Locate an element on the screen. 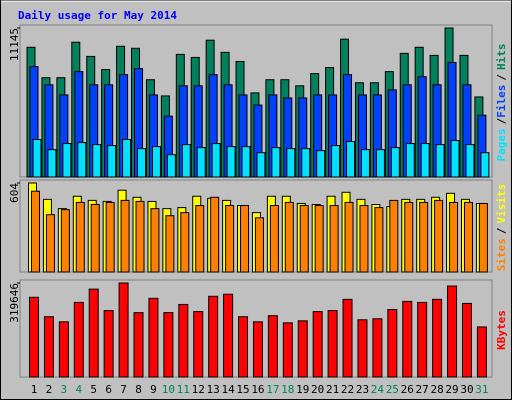 Image resolution: width=512 pixels, height=400 pixels. legend-entry: Visits is located at coordinates (501, 204).